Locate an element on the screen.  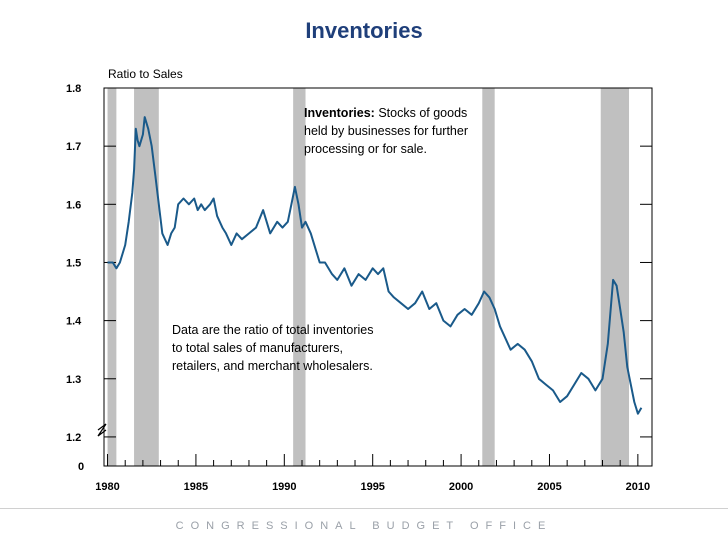
x-tick-label: 1990 is located at coordinates (284, 487).